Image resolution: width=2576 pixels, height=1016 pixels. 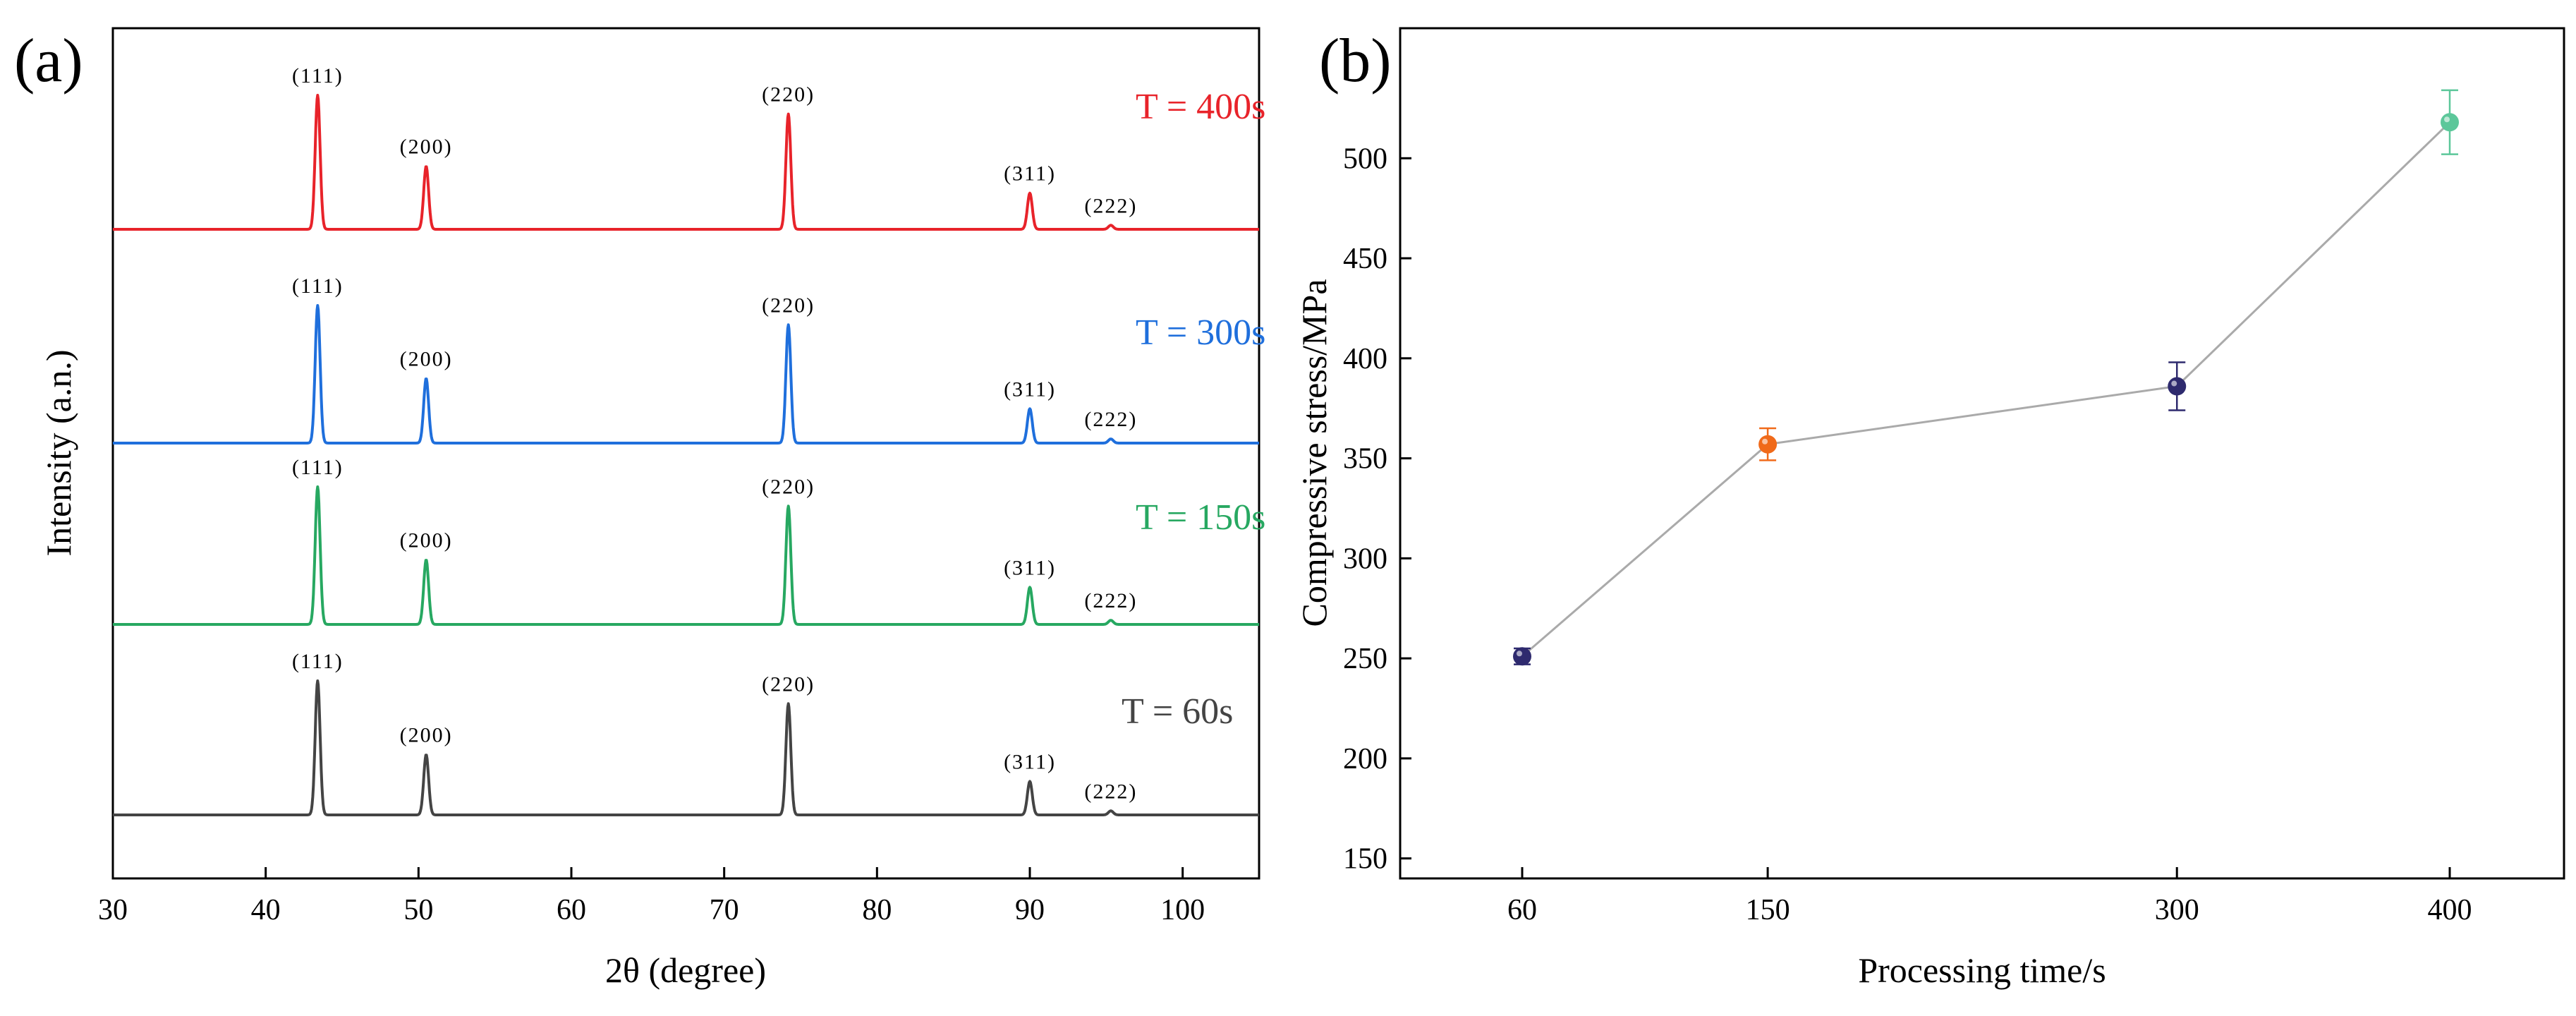 I want to click on xrd-x-tick-label: 70, so click(x=724, y=910).